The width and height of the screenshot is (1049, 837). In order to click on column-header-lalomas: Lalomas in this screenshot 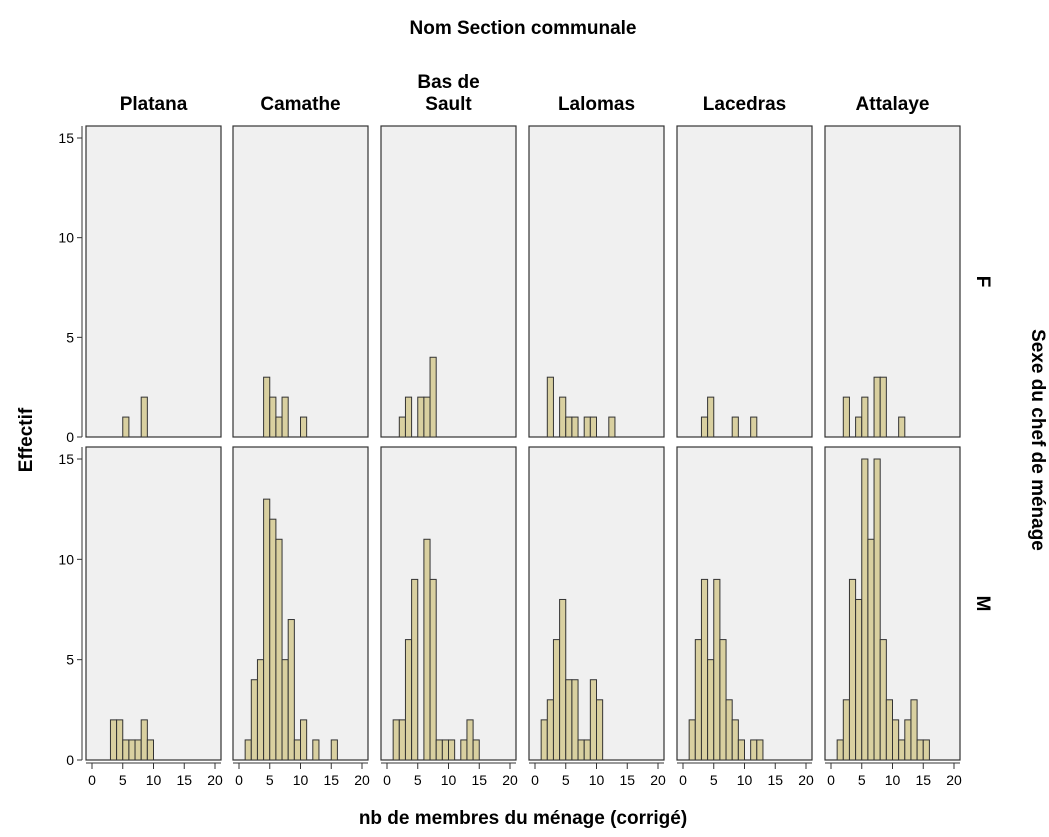, I will do `click(596, 104)`.